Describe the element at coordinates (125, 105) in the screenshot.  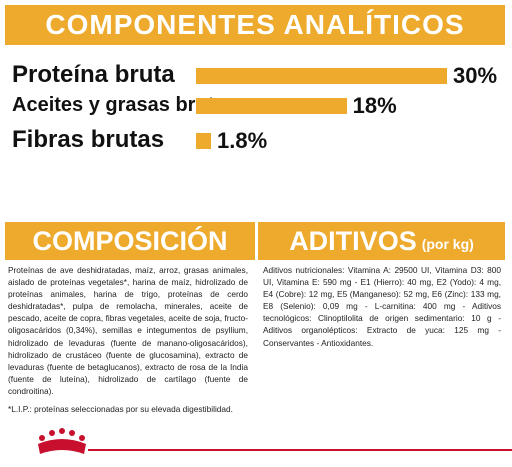
I see `category-label: Aceites y grasas brutos` at that location.